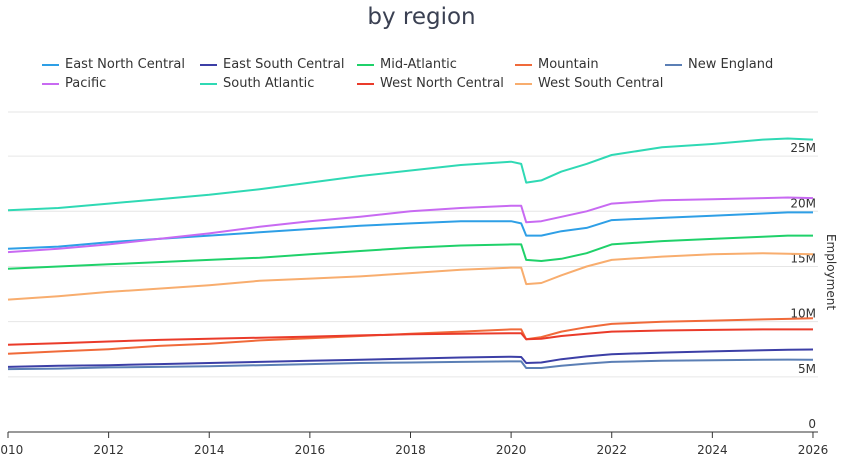  What do you see at coordinates (803, 314) in the screenshot?
I see `y-tick-label: 10M` at bounding box center [803, 314].